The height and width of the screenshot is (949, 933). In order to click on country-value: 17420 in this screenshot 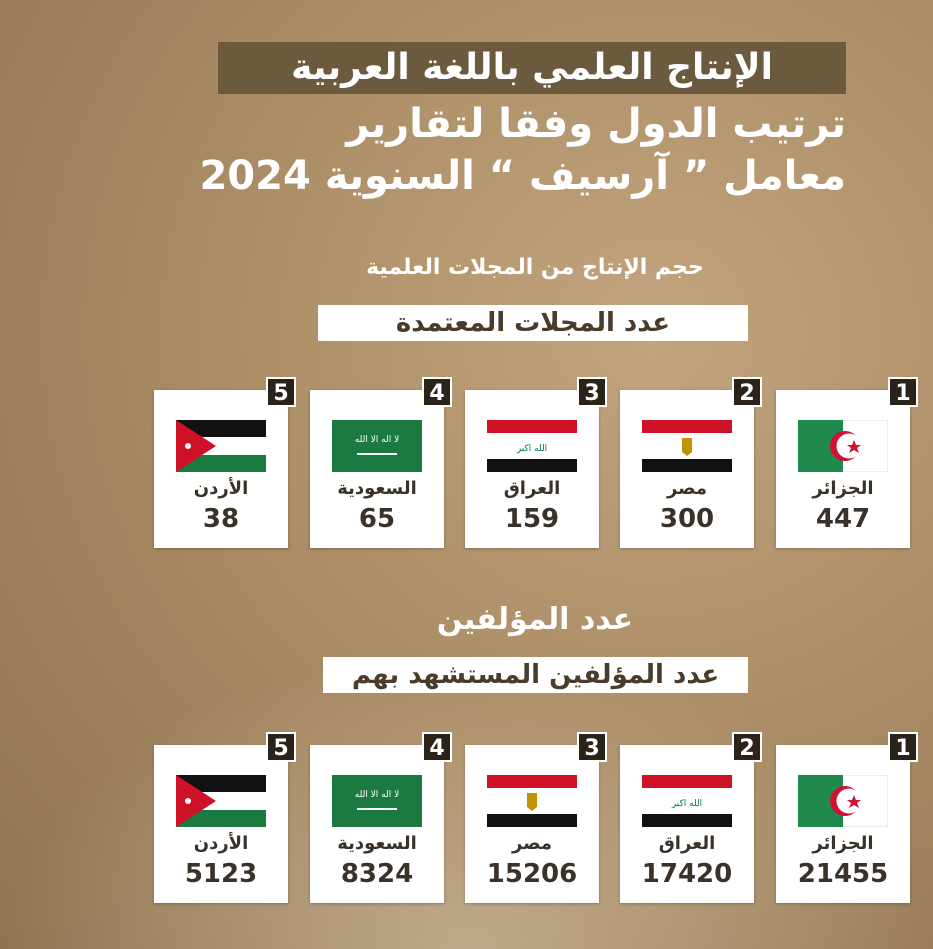, I will do `click(687, 874)`.